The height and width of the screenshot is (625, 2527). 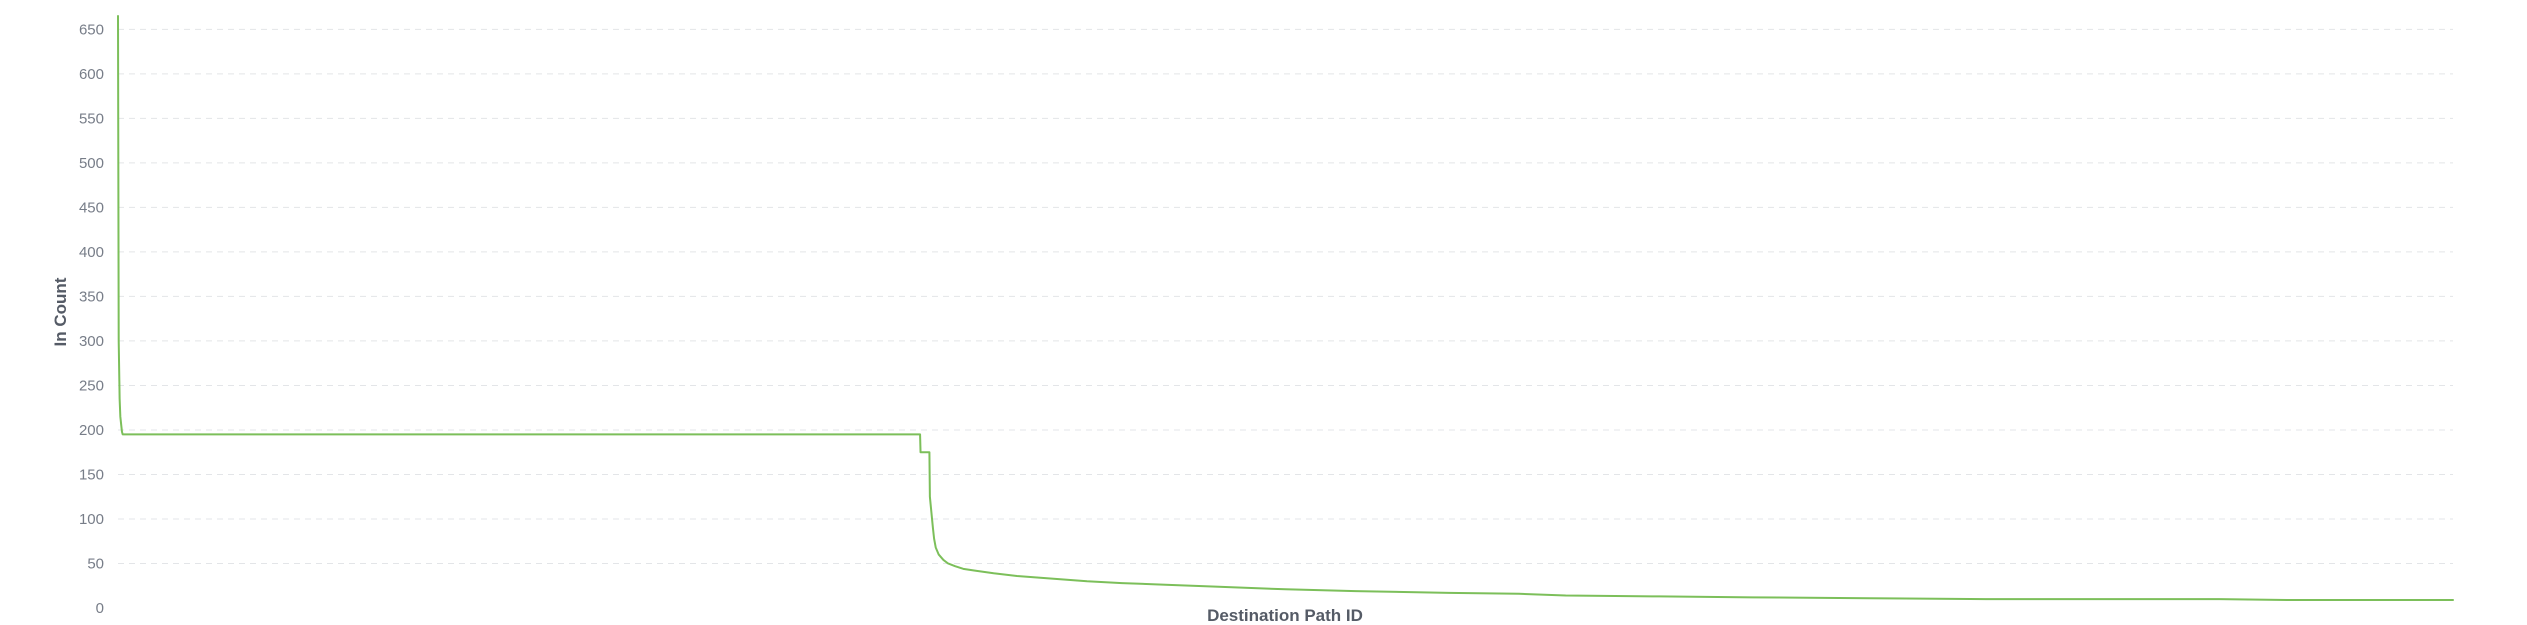 I want to click on y-axis-label: In Count, so click(x=60, y=311).